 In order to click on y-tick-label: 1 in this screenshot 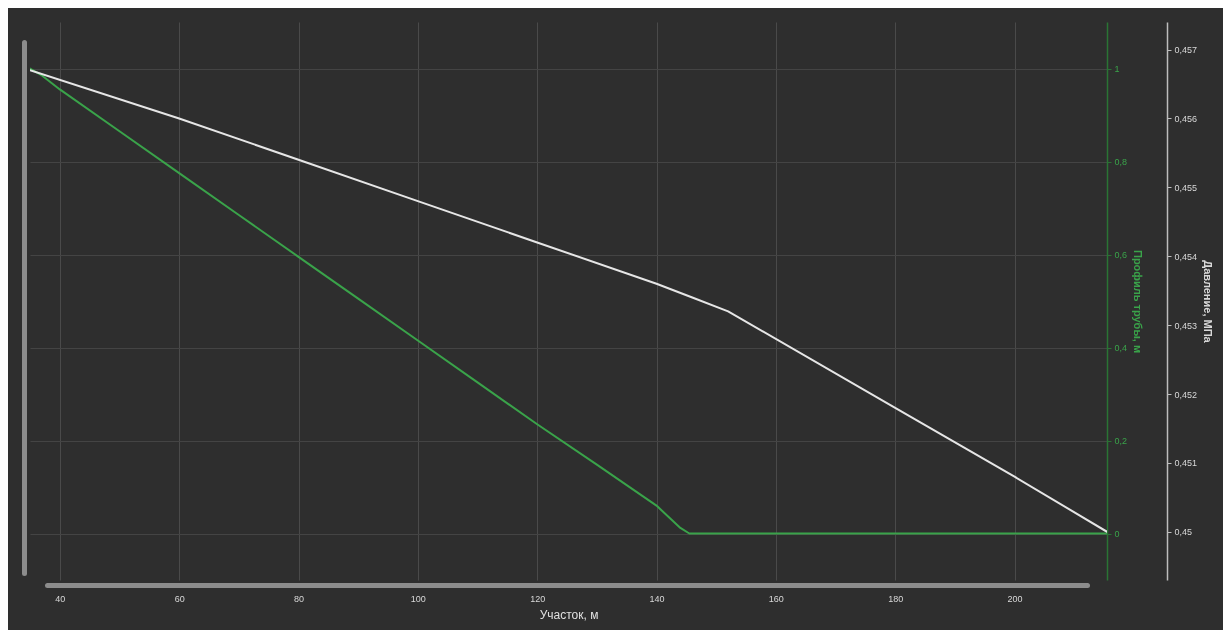, I will do `click(1117, 69)`.